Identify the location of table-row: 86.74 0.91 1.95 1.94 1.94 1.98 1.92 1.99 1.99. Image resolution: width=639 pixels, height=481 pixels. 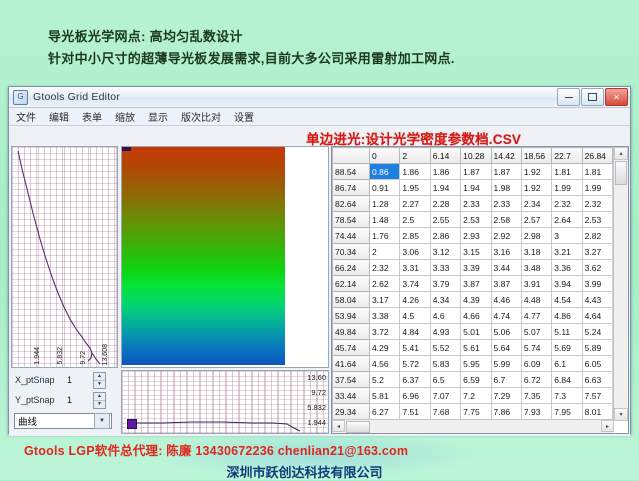
(473, 187).